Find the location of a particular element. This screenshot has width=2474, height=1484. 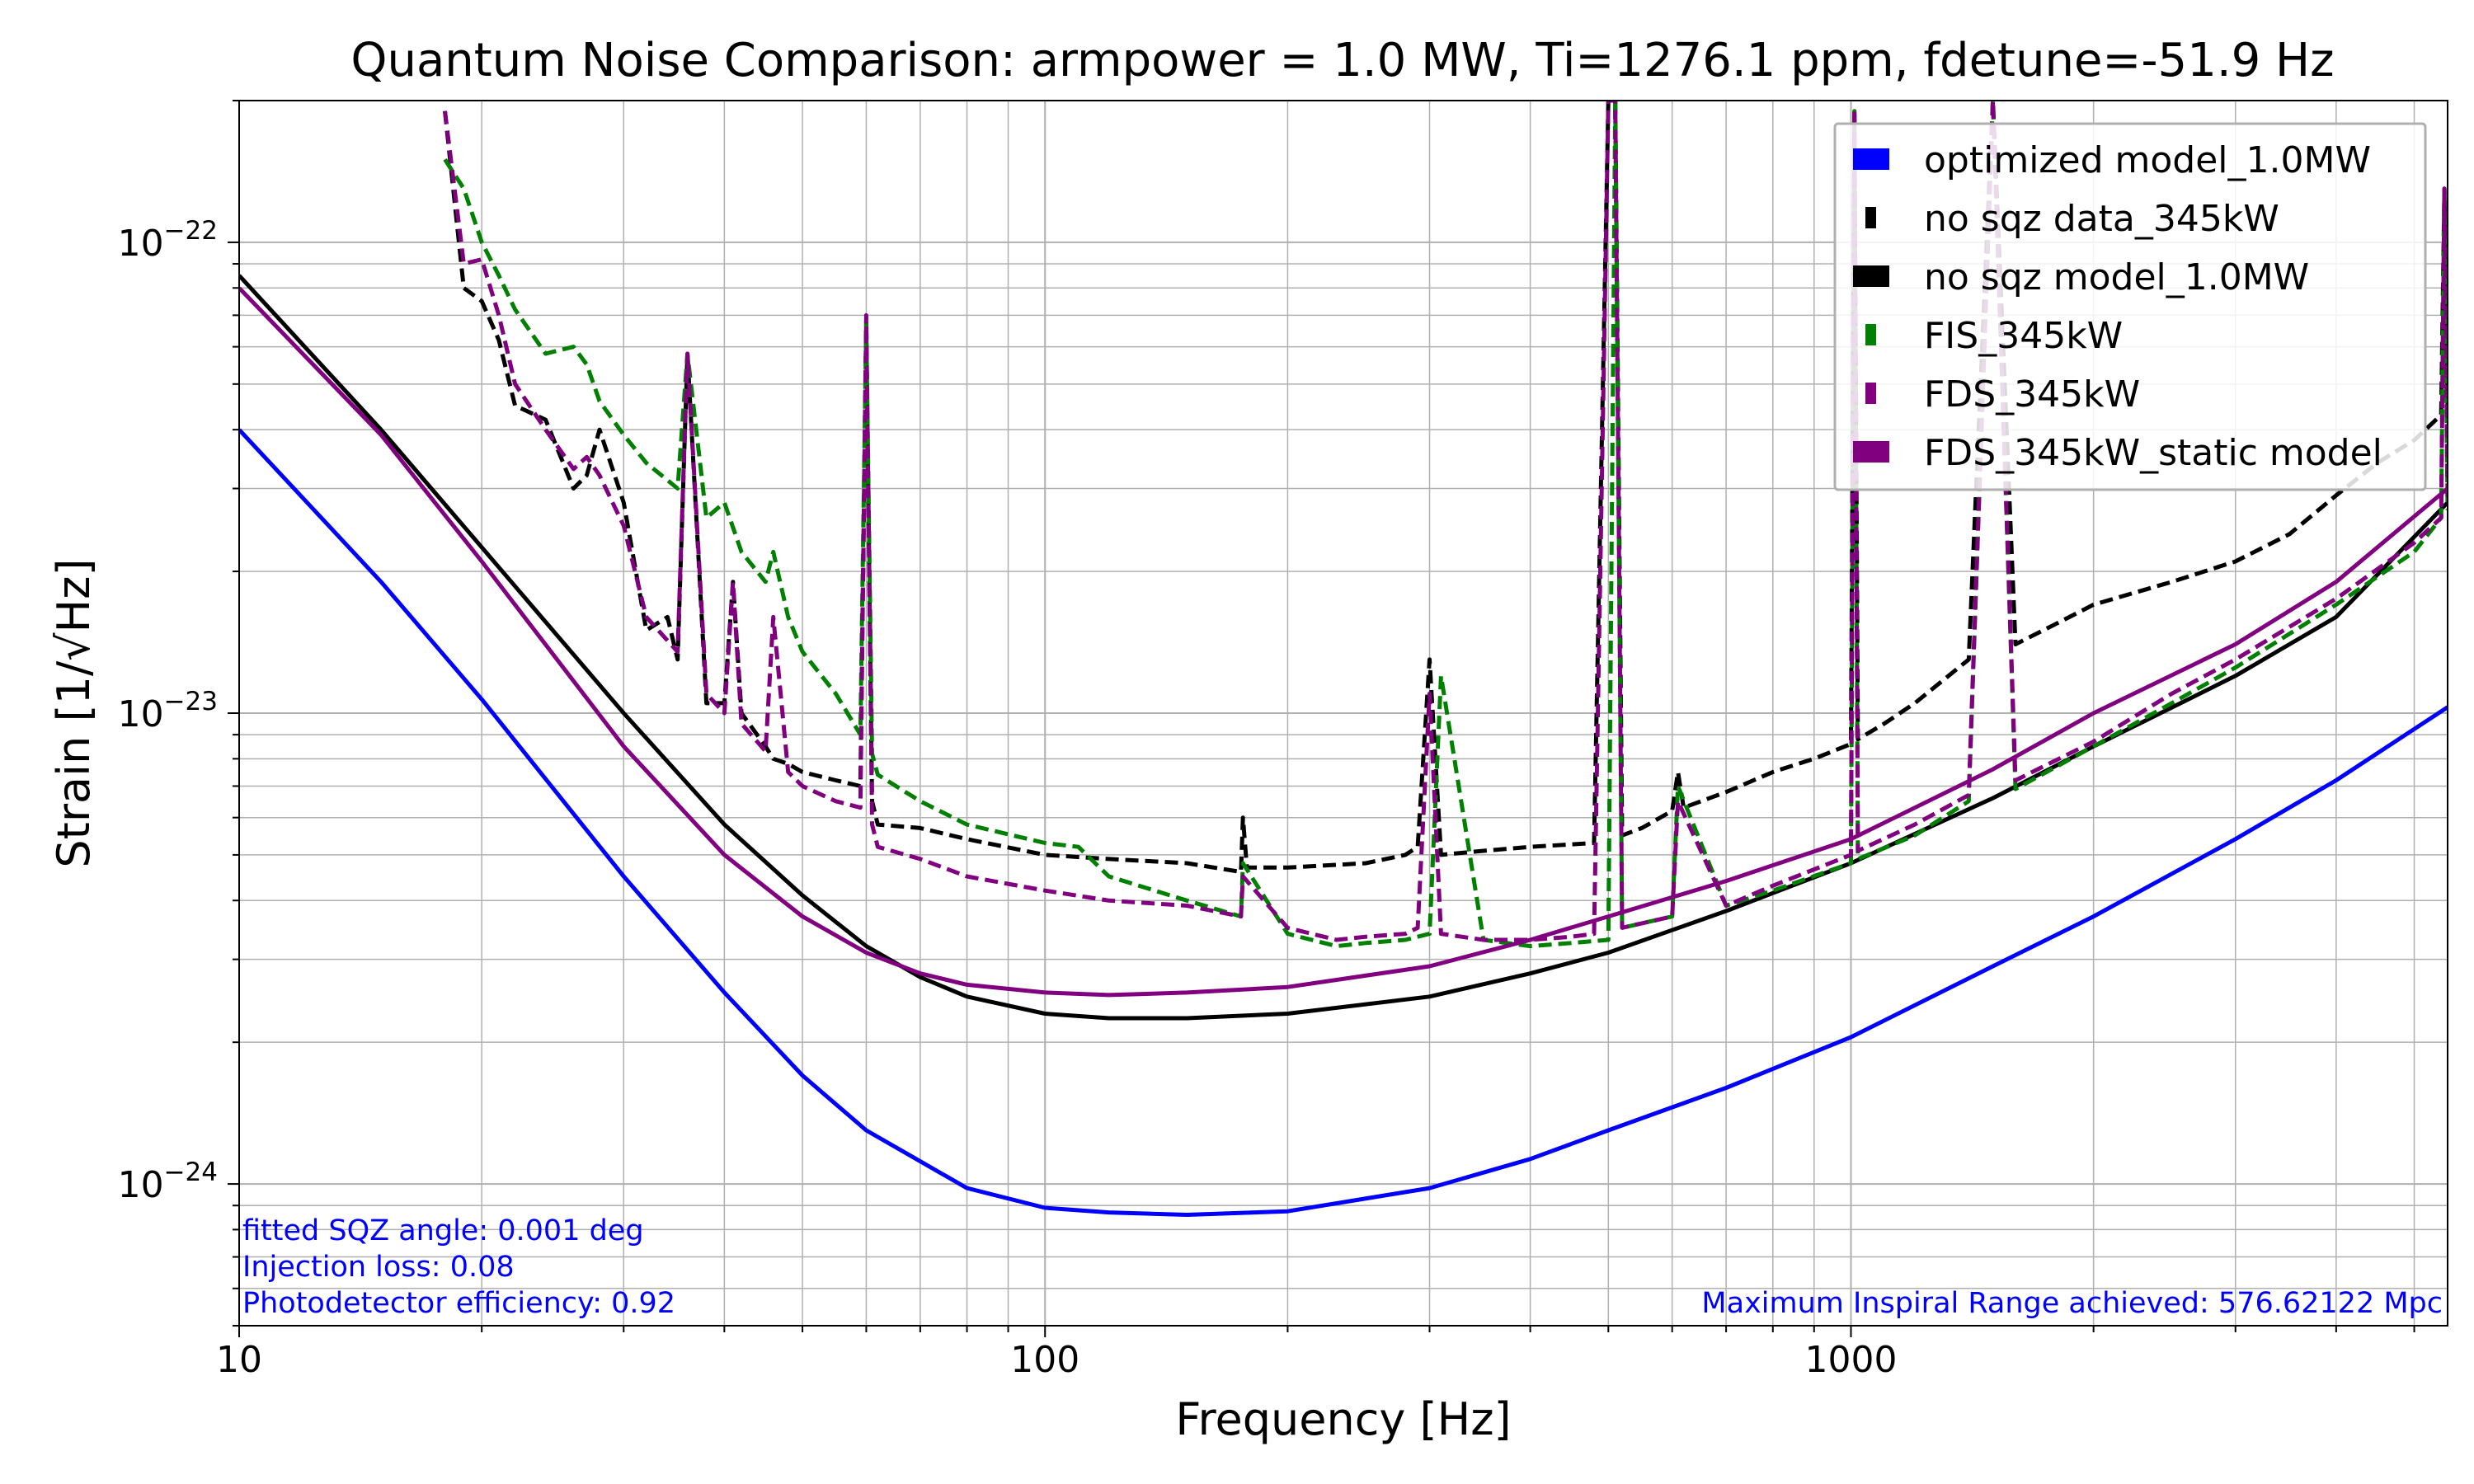

legend-box is located at coordinates (2130, 306).